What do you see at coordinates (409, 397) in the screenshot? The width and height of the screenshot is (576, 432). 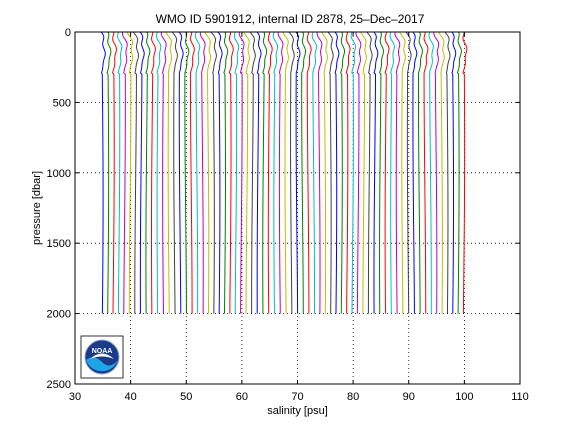 I see `x-tick-label: 90` at bounding box center [409, 397].